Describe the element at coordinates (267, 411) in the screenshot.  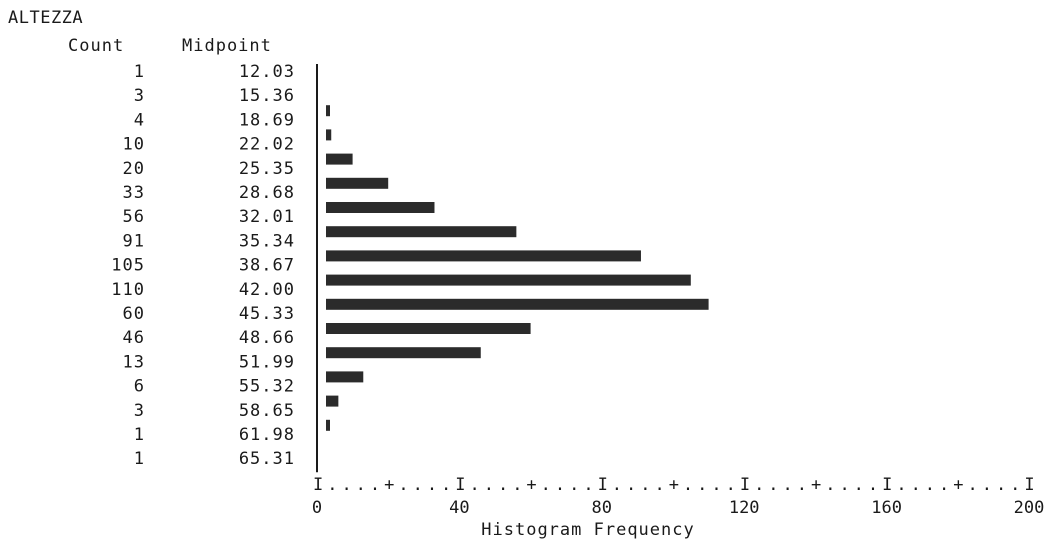
I see `midpoint-label: 58.65` at that location.